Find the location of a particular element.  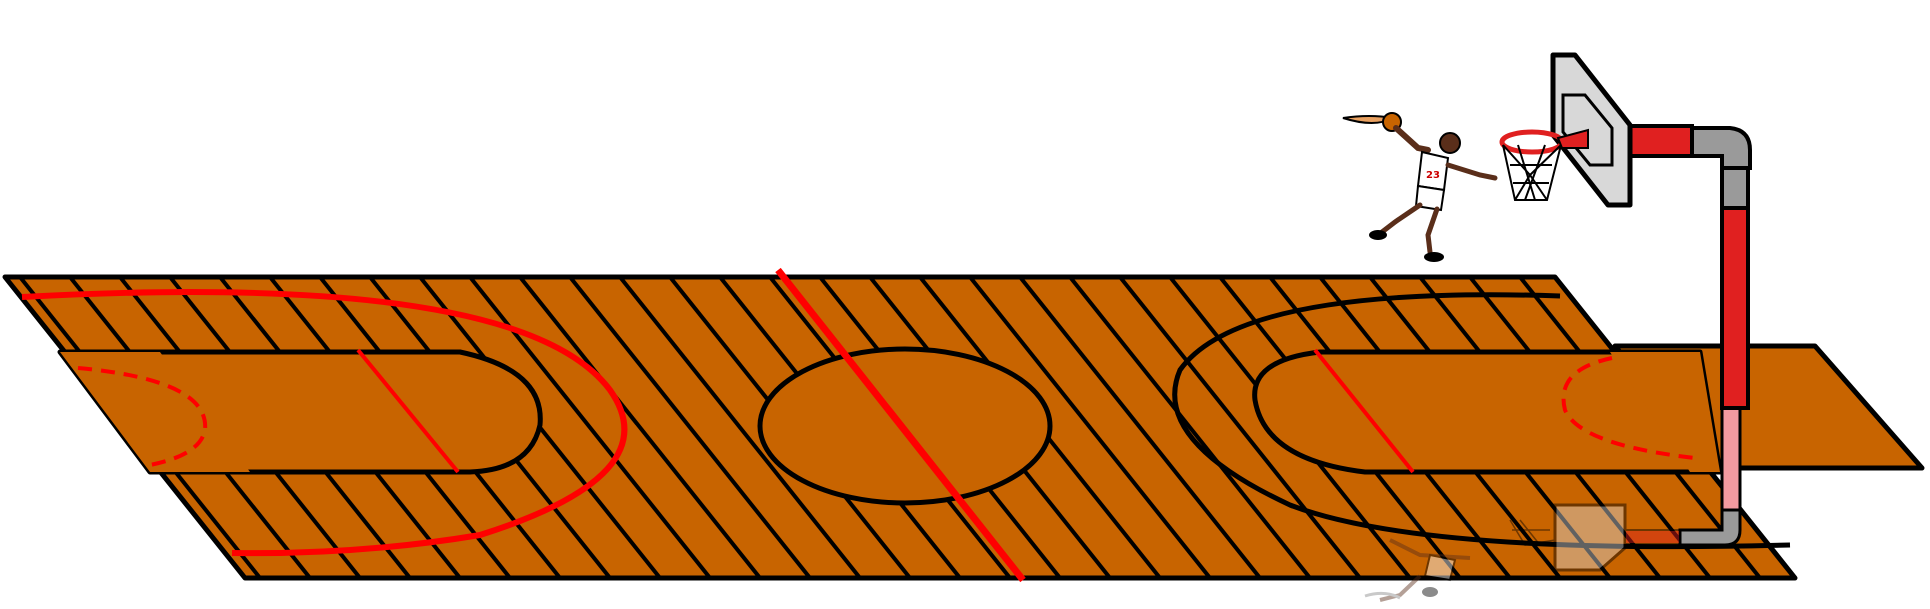

pole-reflection is located at coordinates (1731, 460).